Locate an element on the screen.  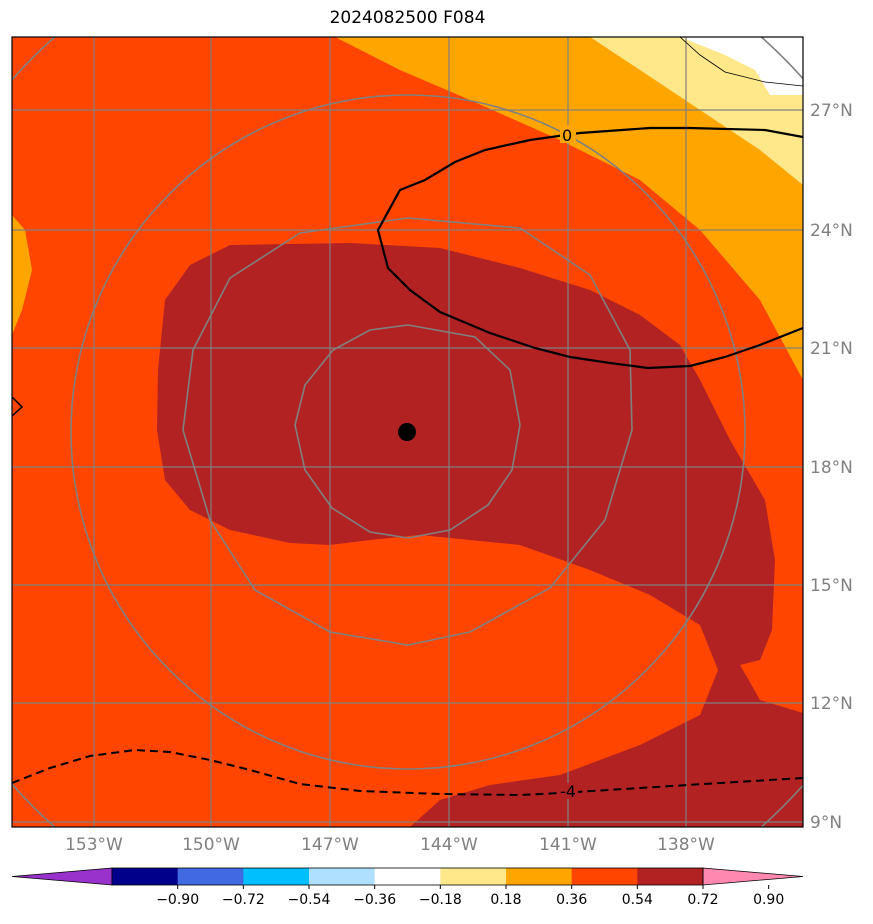
lon-tick-labels: 153°W 150°W 147°W 144°W 141°W 138°W is located at coordinates (390, 845).